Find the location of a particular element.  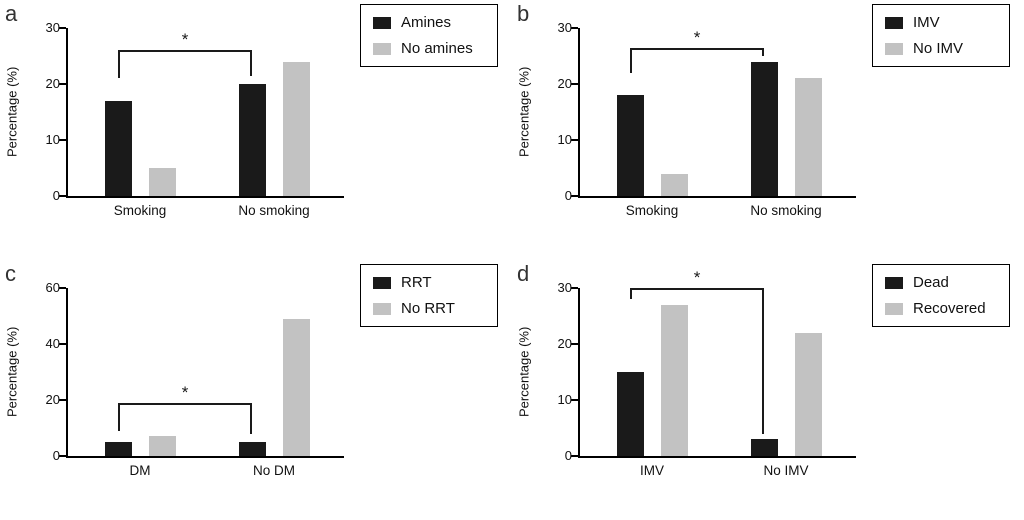

legend-item: Recovered is located at coordinates (941, 308).